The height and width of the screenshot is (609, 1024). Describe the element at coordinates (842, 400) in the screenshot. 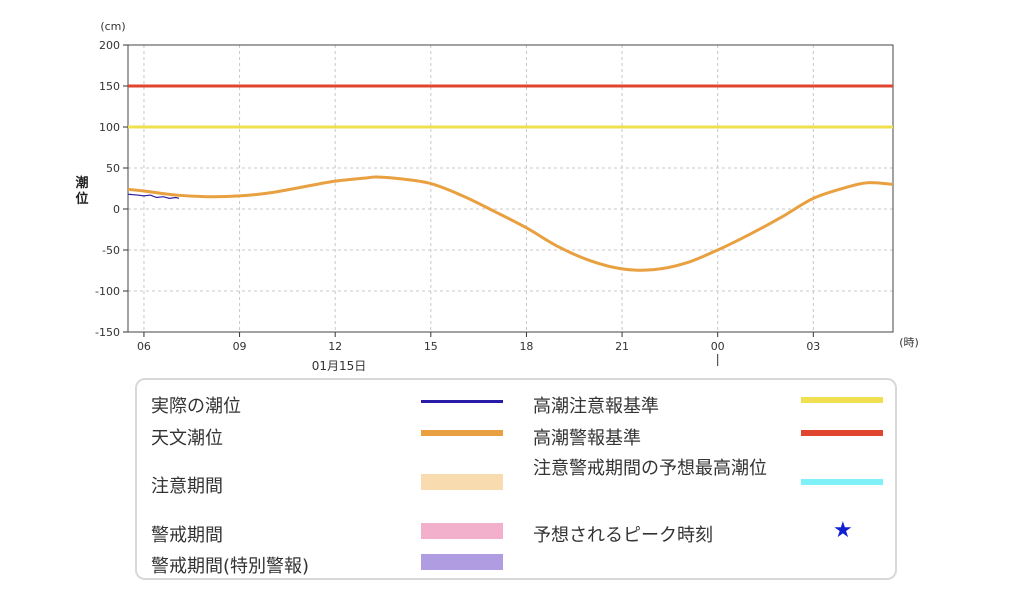

I see `legend-swatch-storm-surge-advisory` at that location.